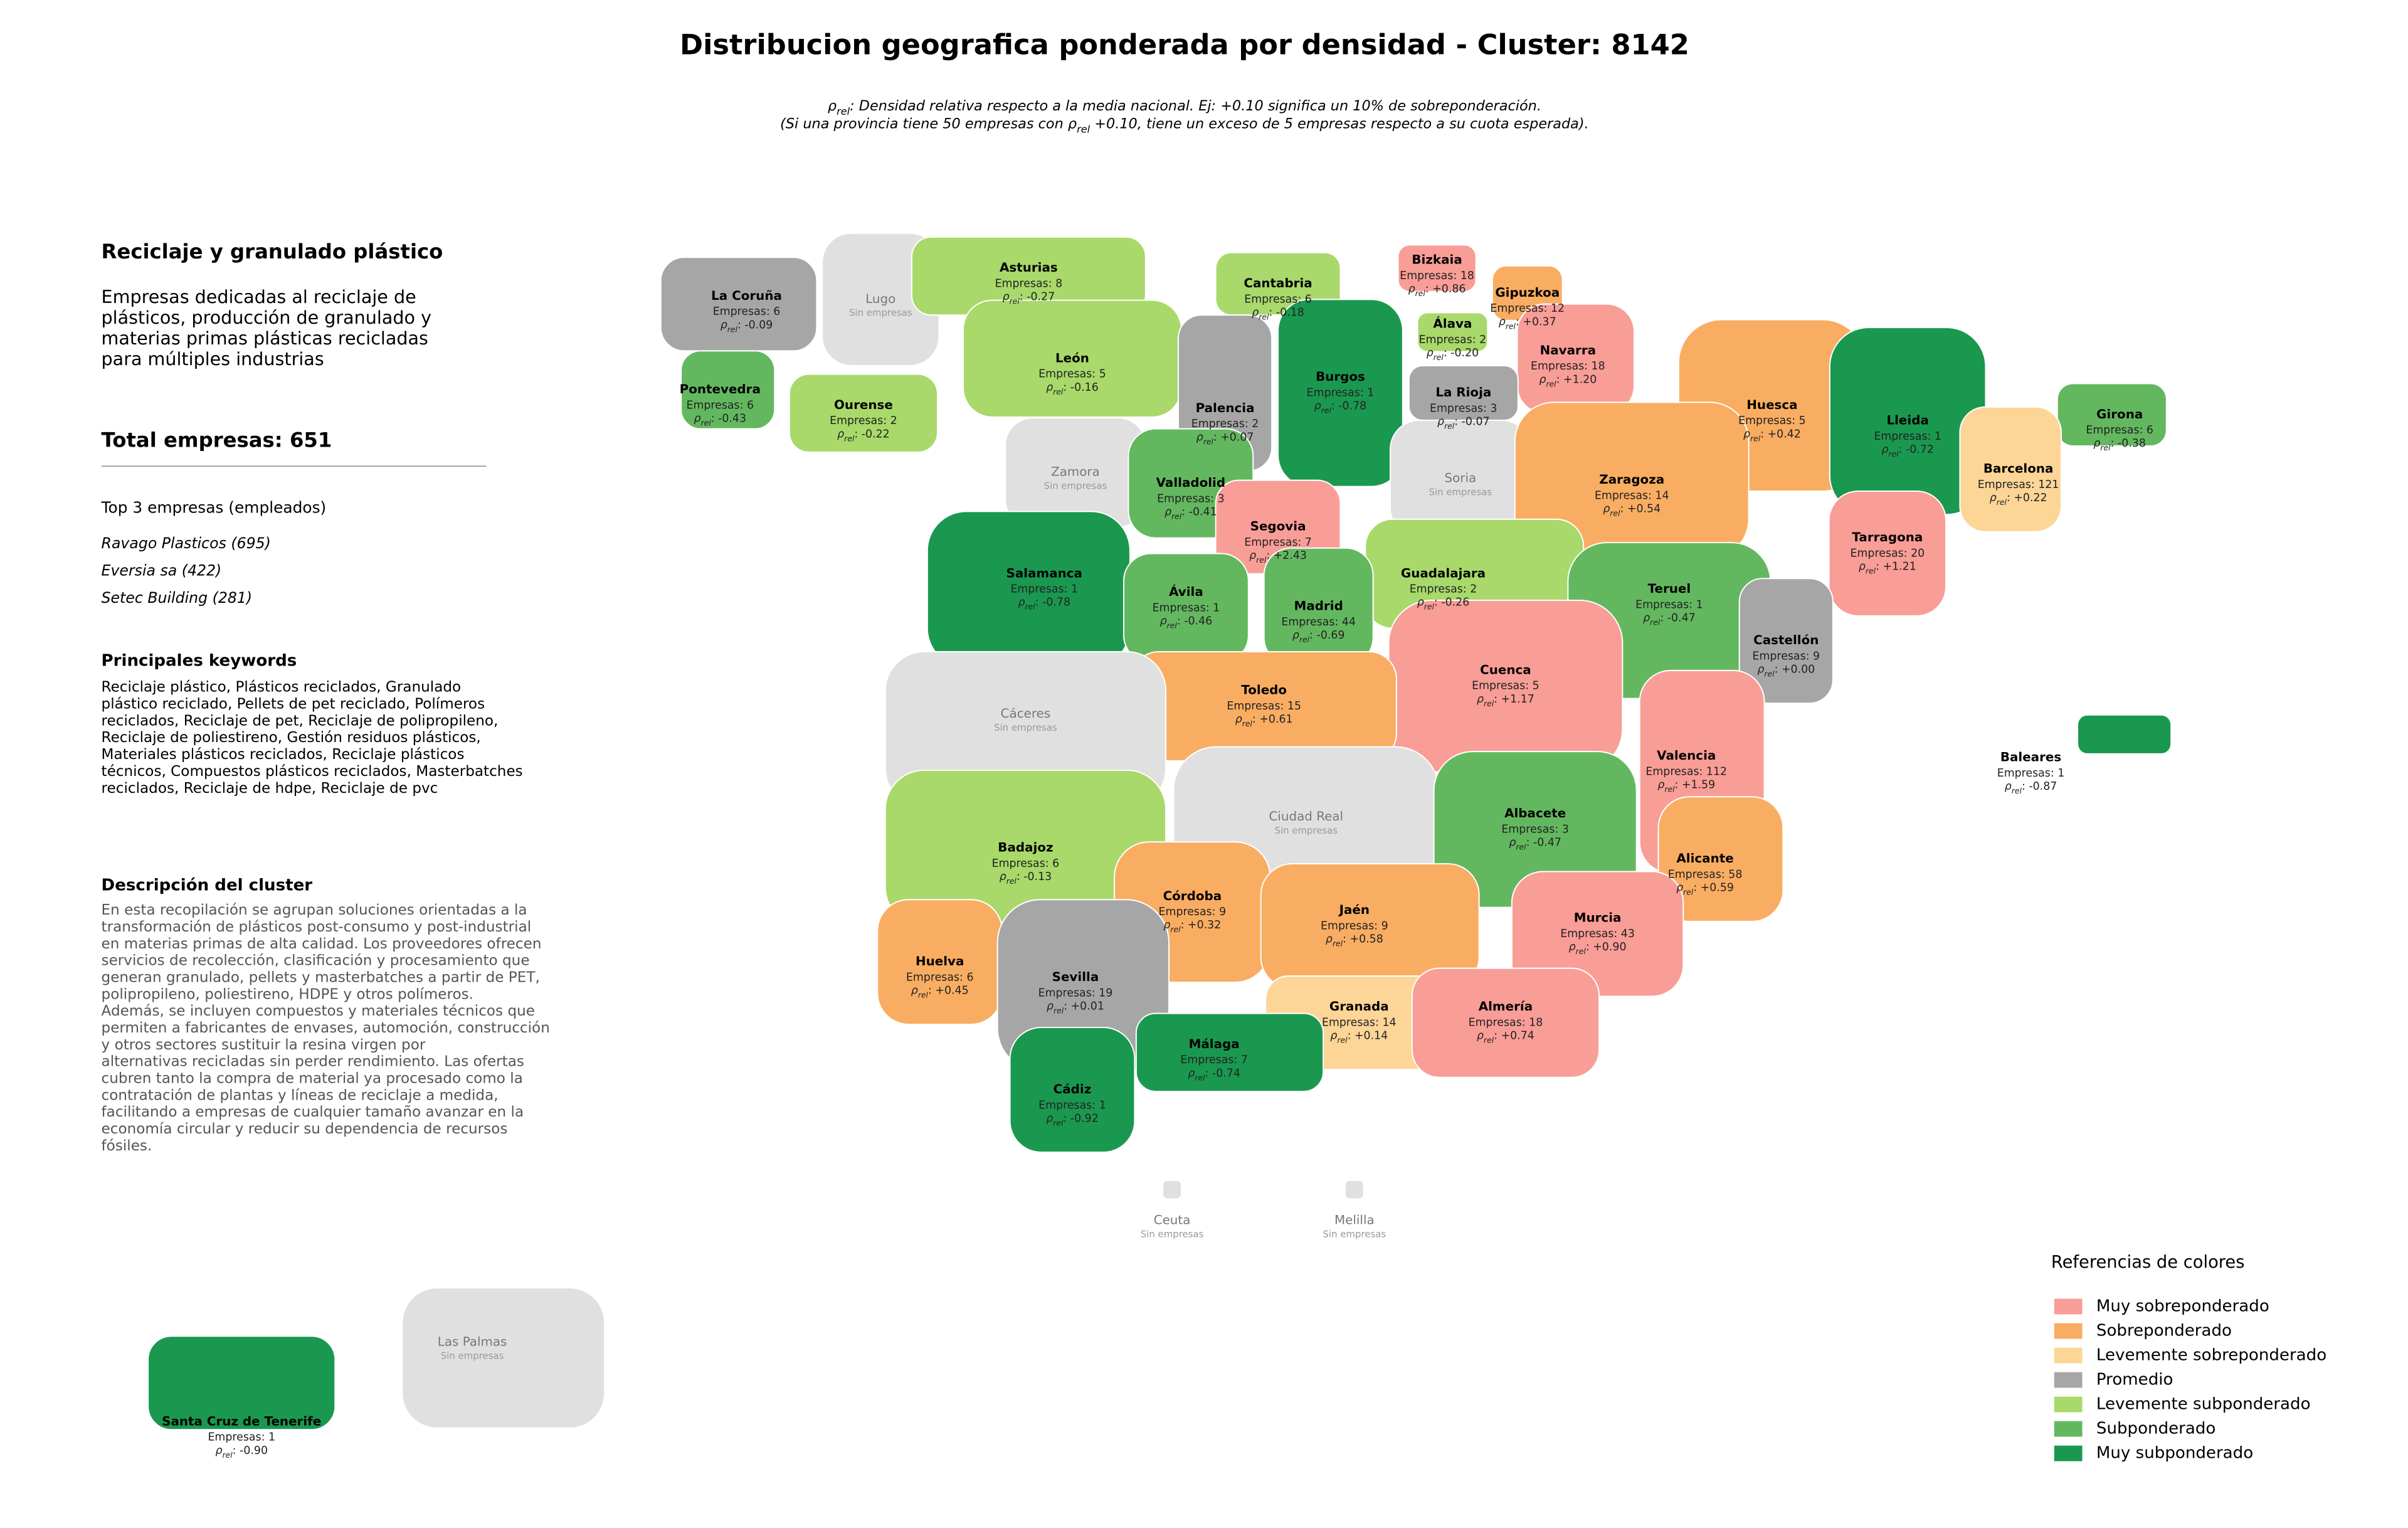 This screenshot has height=1528, width=2408. I want to click on province-rho: ρrel: -0.26, so click(1443, 604).